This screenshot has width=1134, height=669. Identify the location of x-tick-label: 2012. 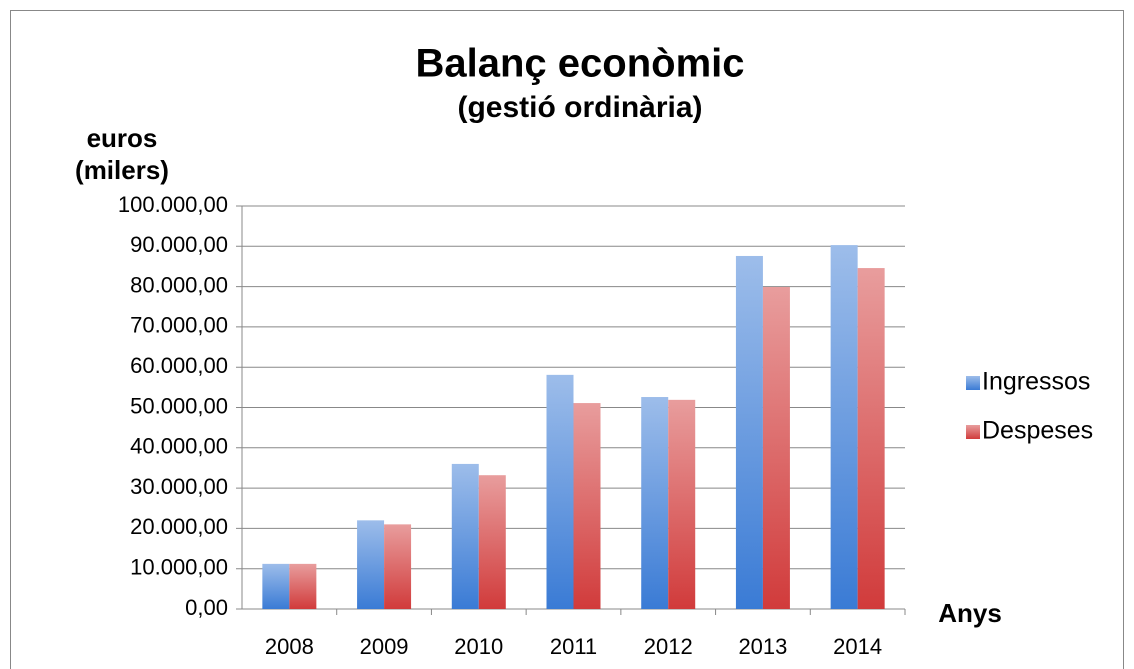
(668, 646).